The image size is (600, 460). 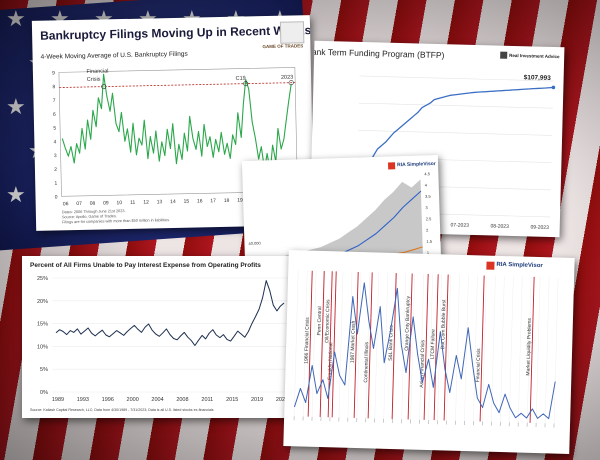 What do you see at coordinates (56, 197) in the screenshot?
I see `y-tick-label: 0` at bounding box center [56, 197].